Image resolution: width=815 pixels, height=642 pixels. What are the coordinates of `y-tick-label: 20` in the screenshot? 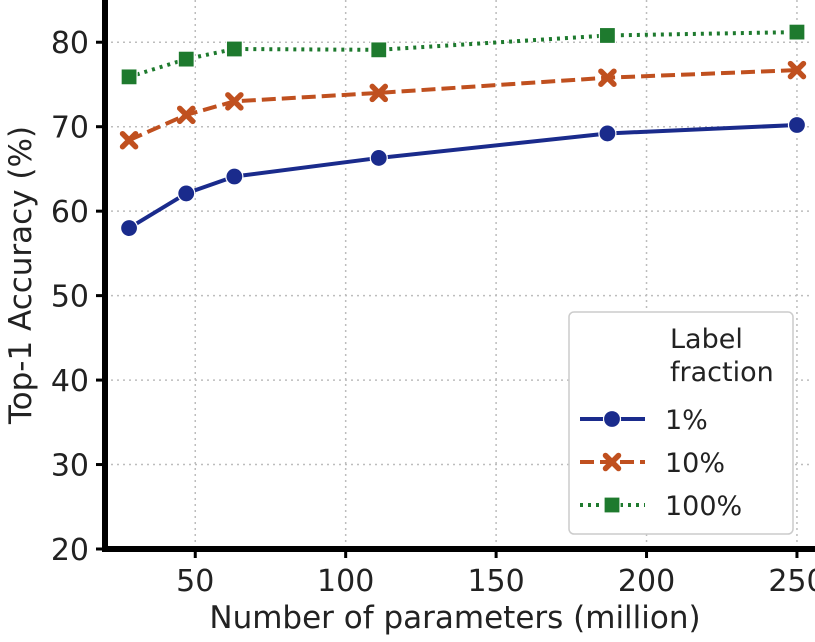 It's located at (70, 550).